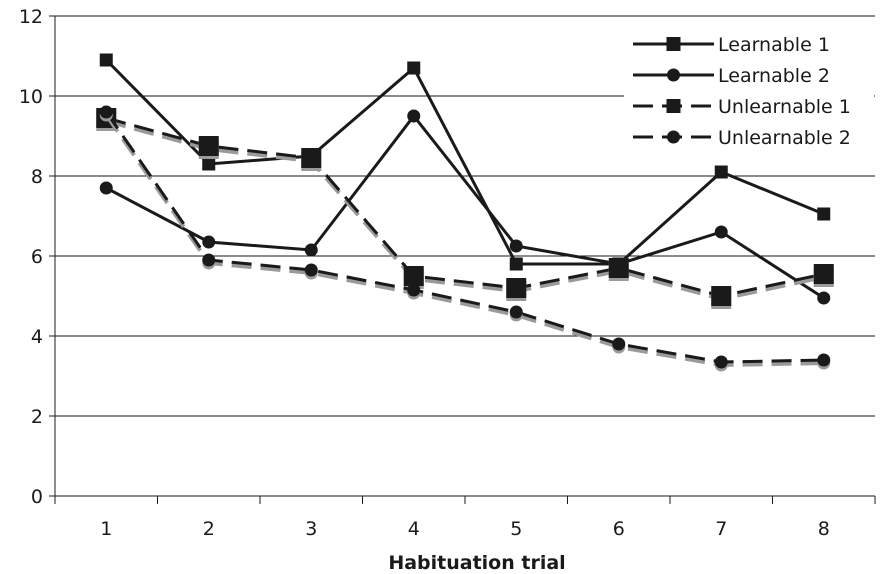  I want to click on x-axis-ticks: 1 2 3 4 5 6 7 8, so click(465, 518).